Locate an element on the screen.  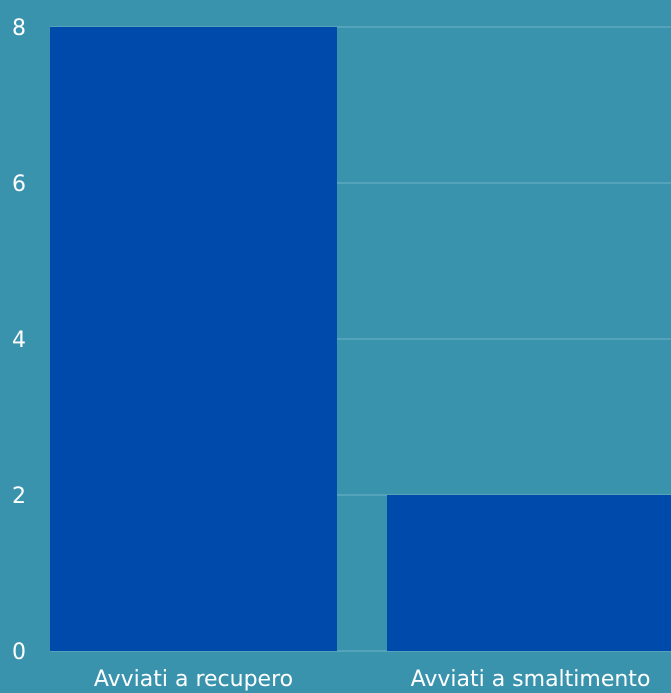
y-axis-ticks: 0 2 4 6 8 is located at coordinates (19, 340).